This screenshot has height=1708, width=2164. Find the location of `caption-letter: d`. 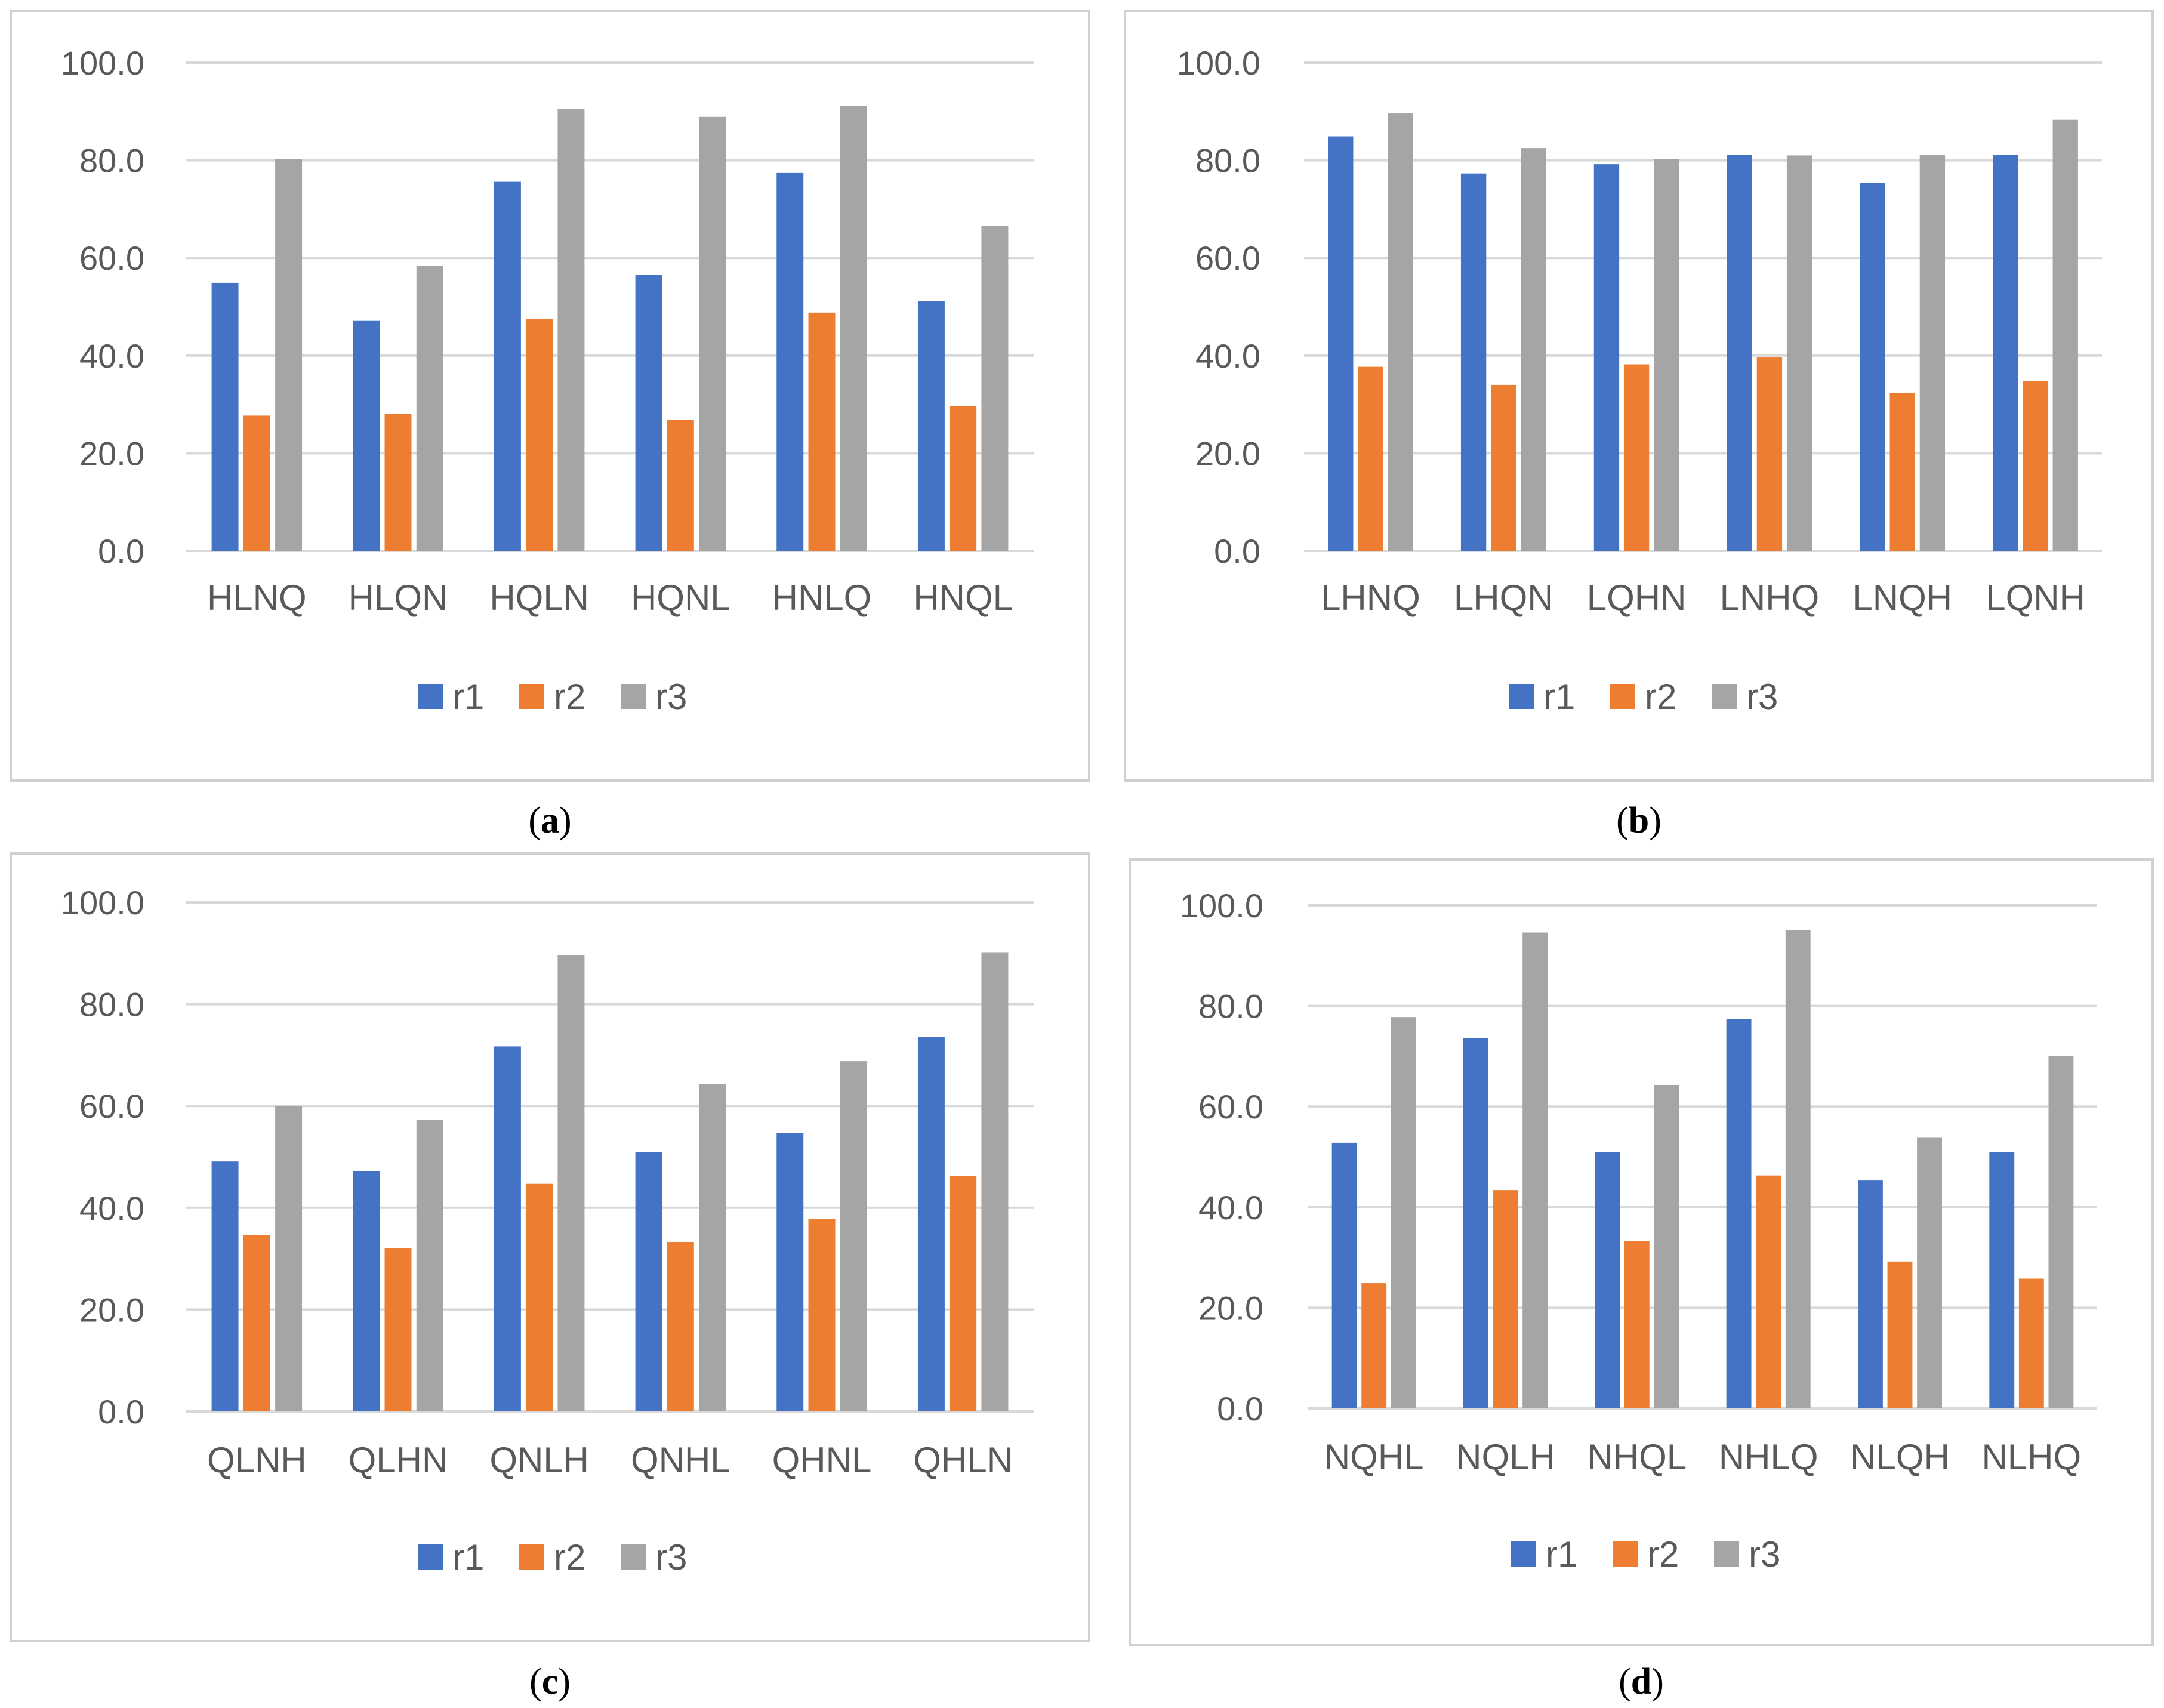

caption-letter: d is located at coordinates (1641, 1681).